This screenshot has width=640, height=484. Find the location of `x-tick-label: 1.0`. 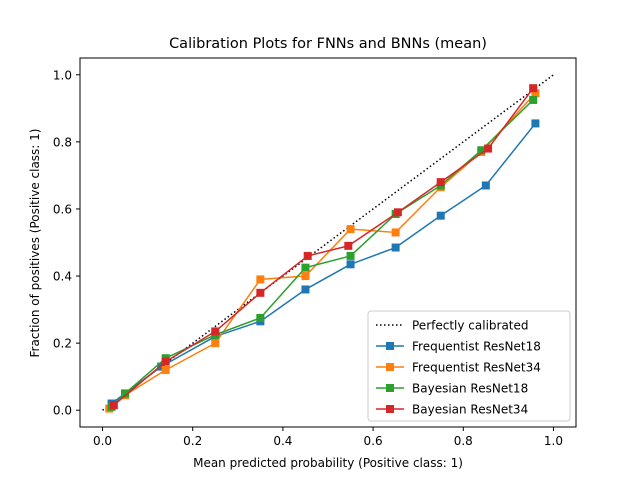

x-tick-label: 1.0 is located at coordinates (553, 441).